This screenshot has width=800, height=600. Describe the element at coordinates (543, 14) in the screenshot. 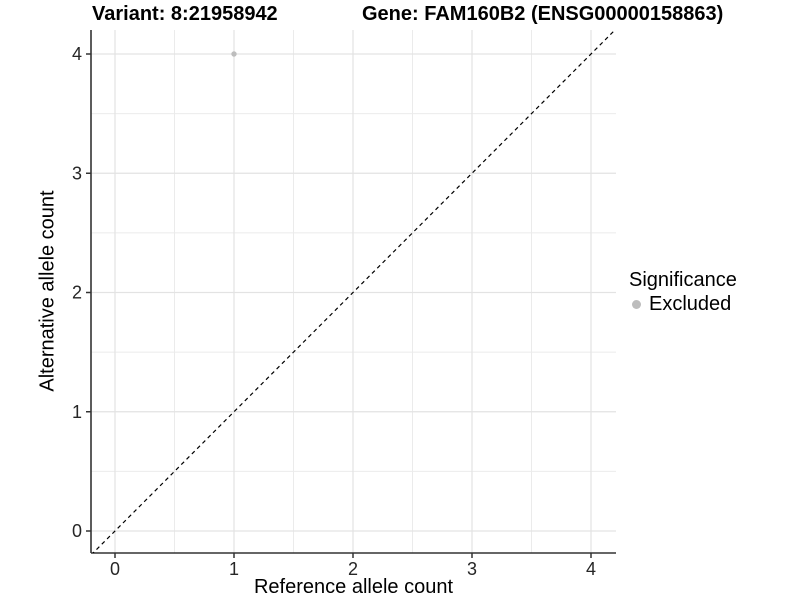

I see `gene-title: Gene: FAM160B2 (ENSG00000158863)` at that location.